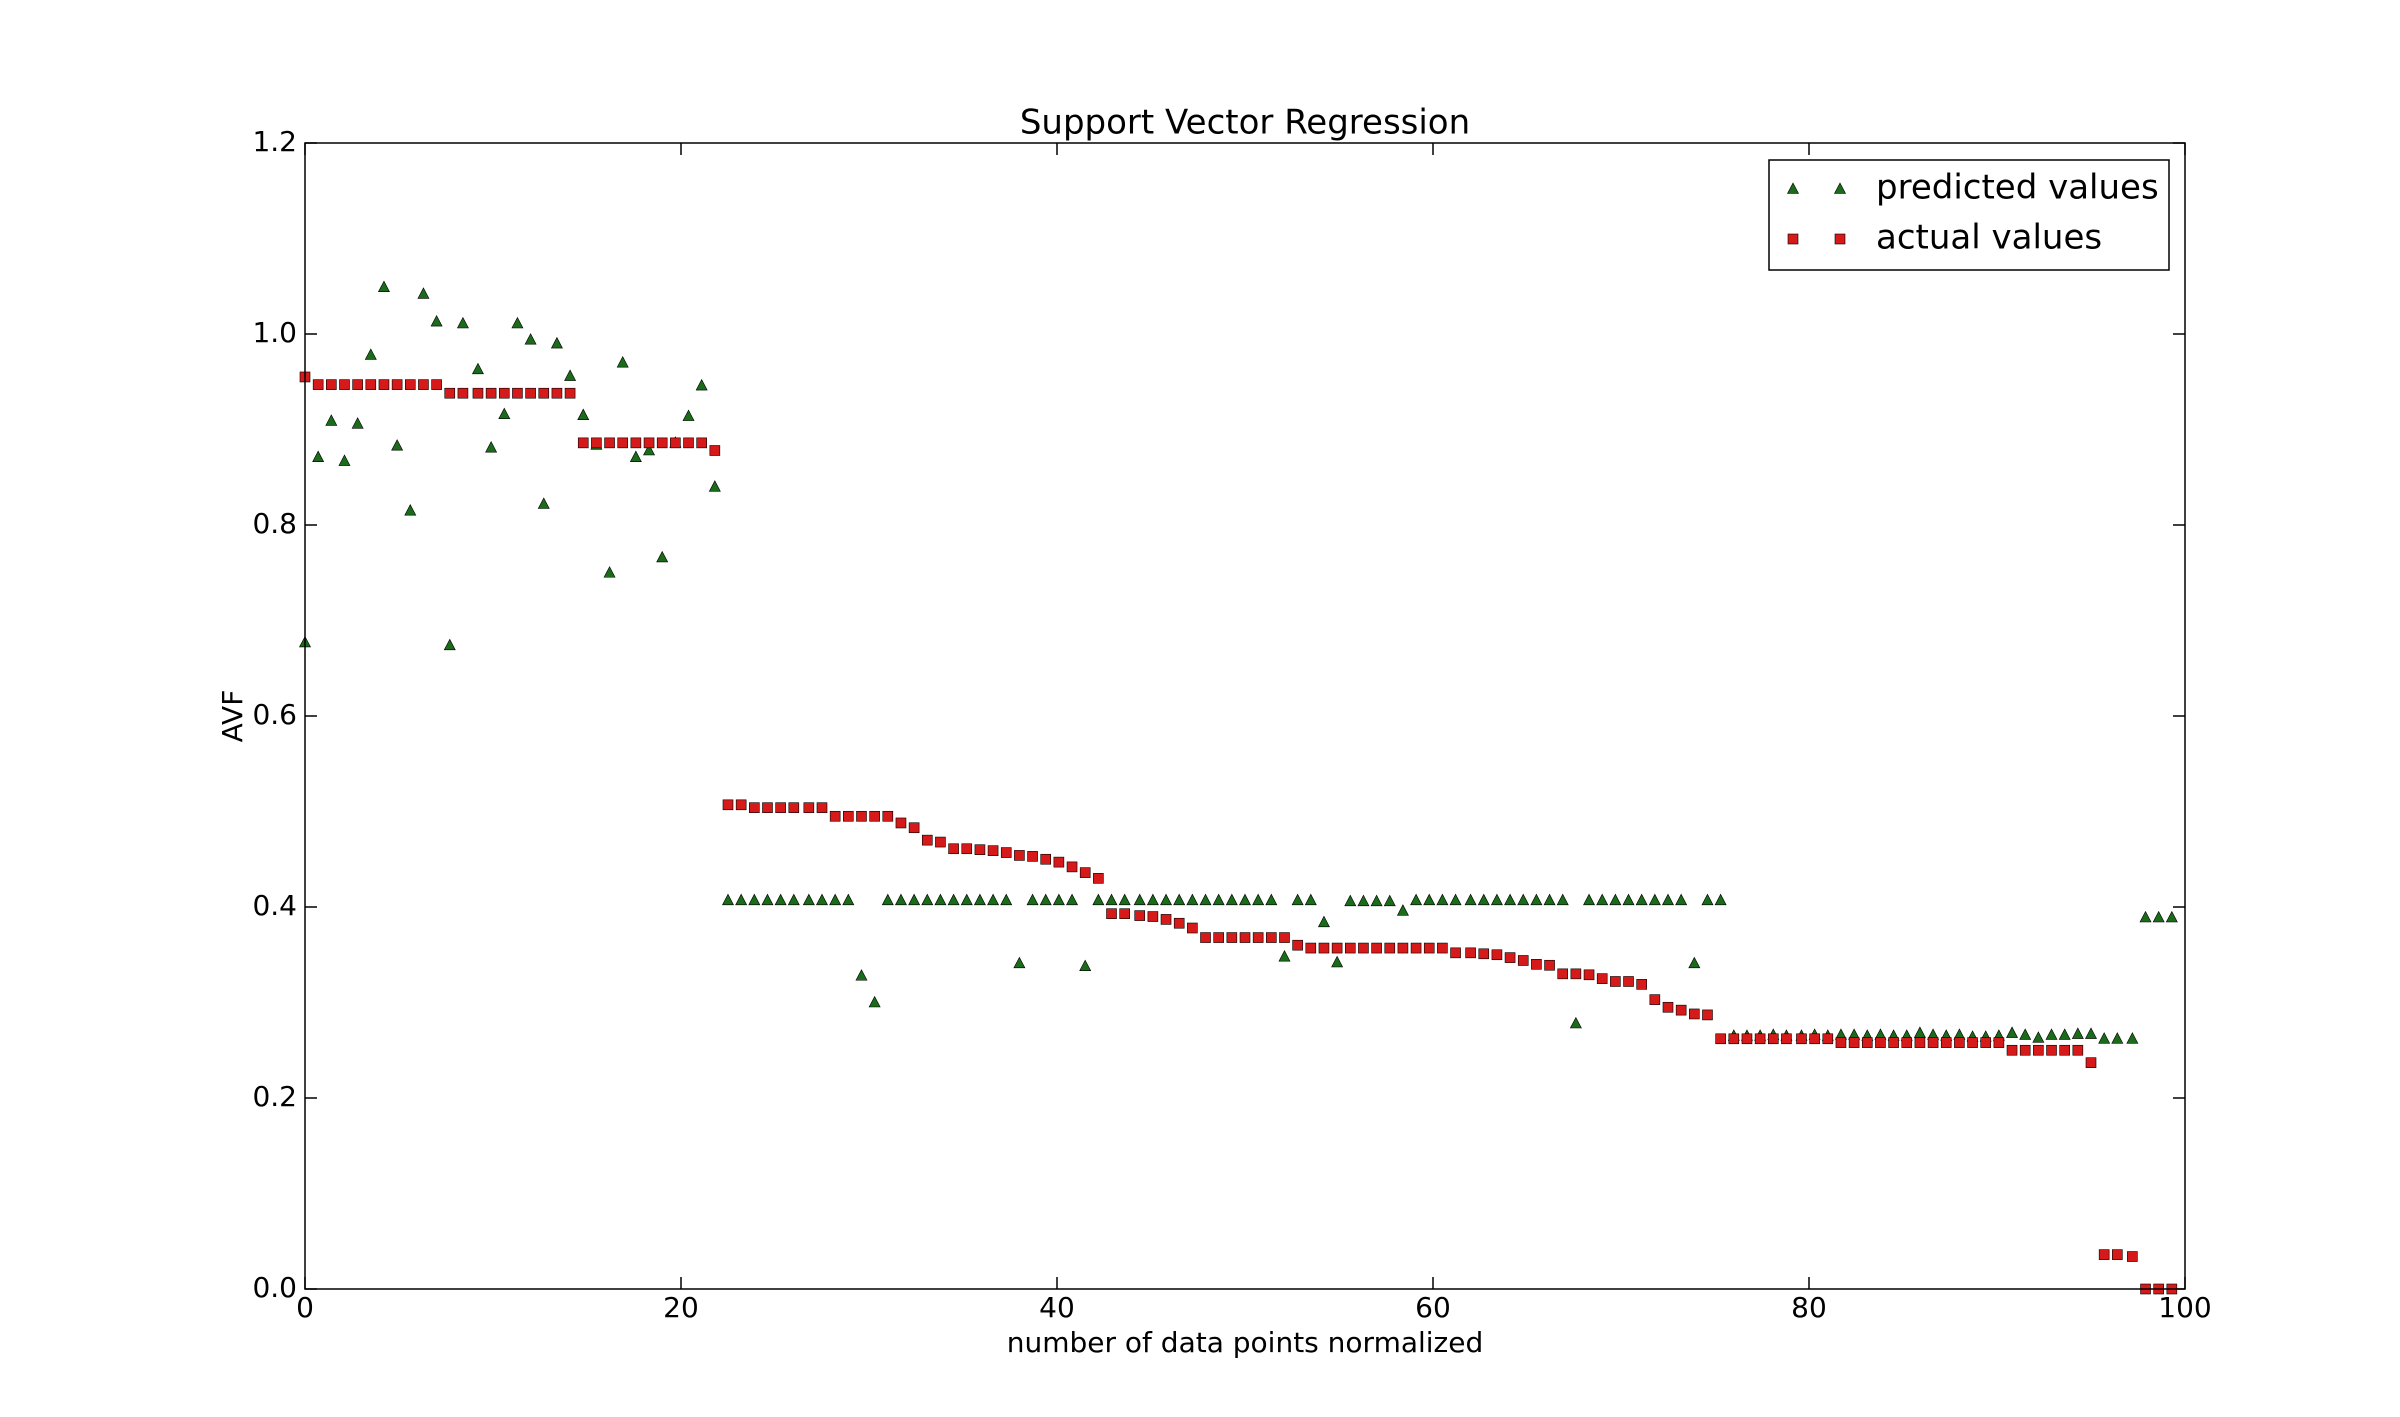  I want to click on x-tick-label: 60, so click(1433, 1307).